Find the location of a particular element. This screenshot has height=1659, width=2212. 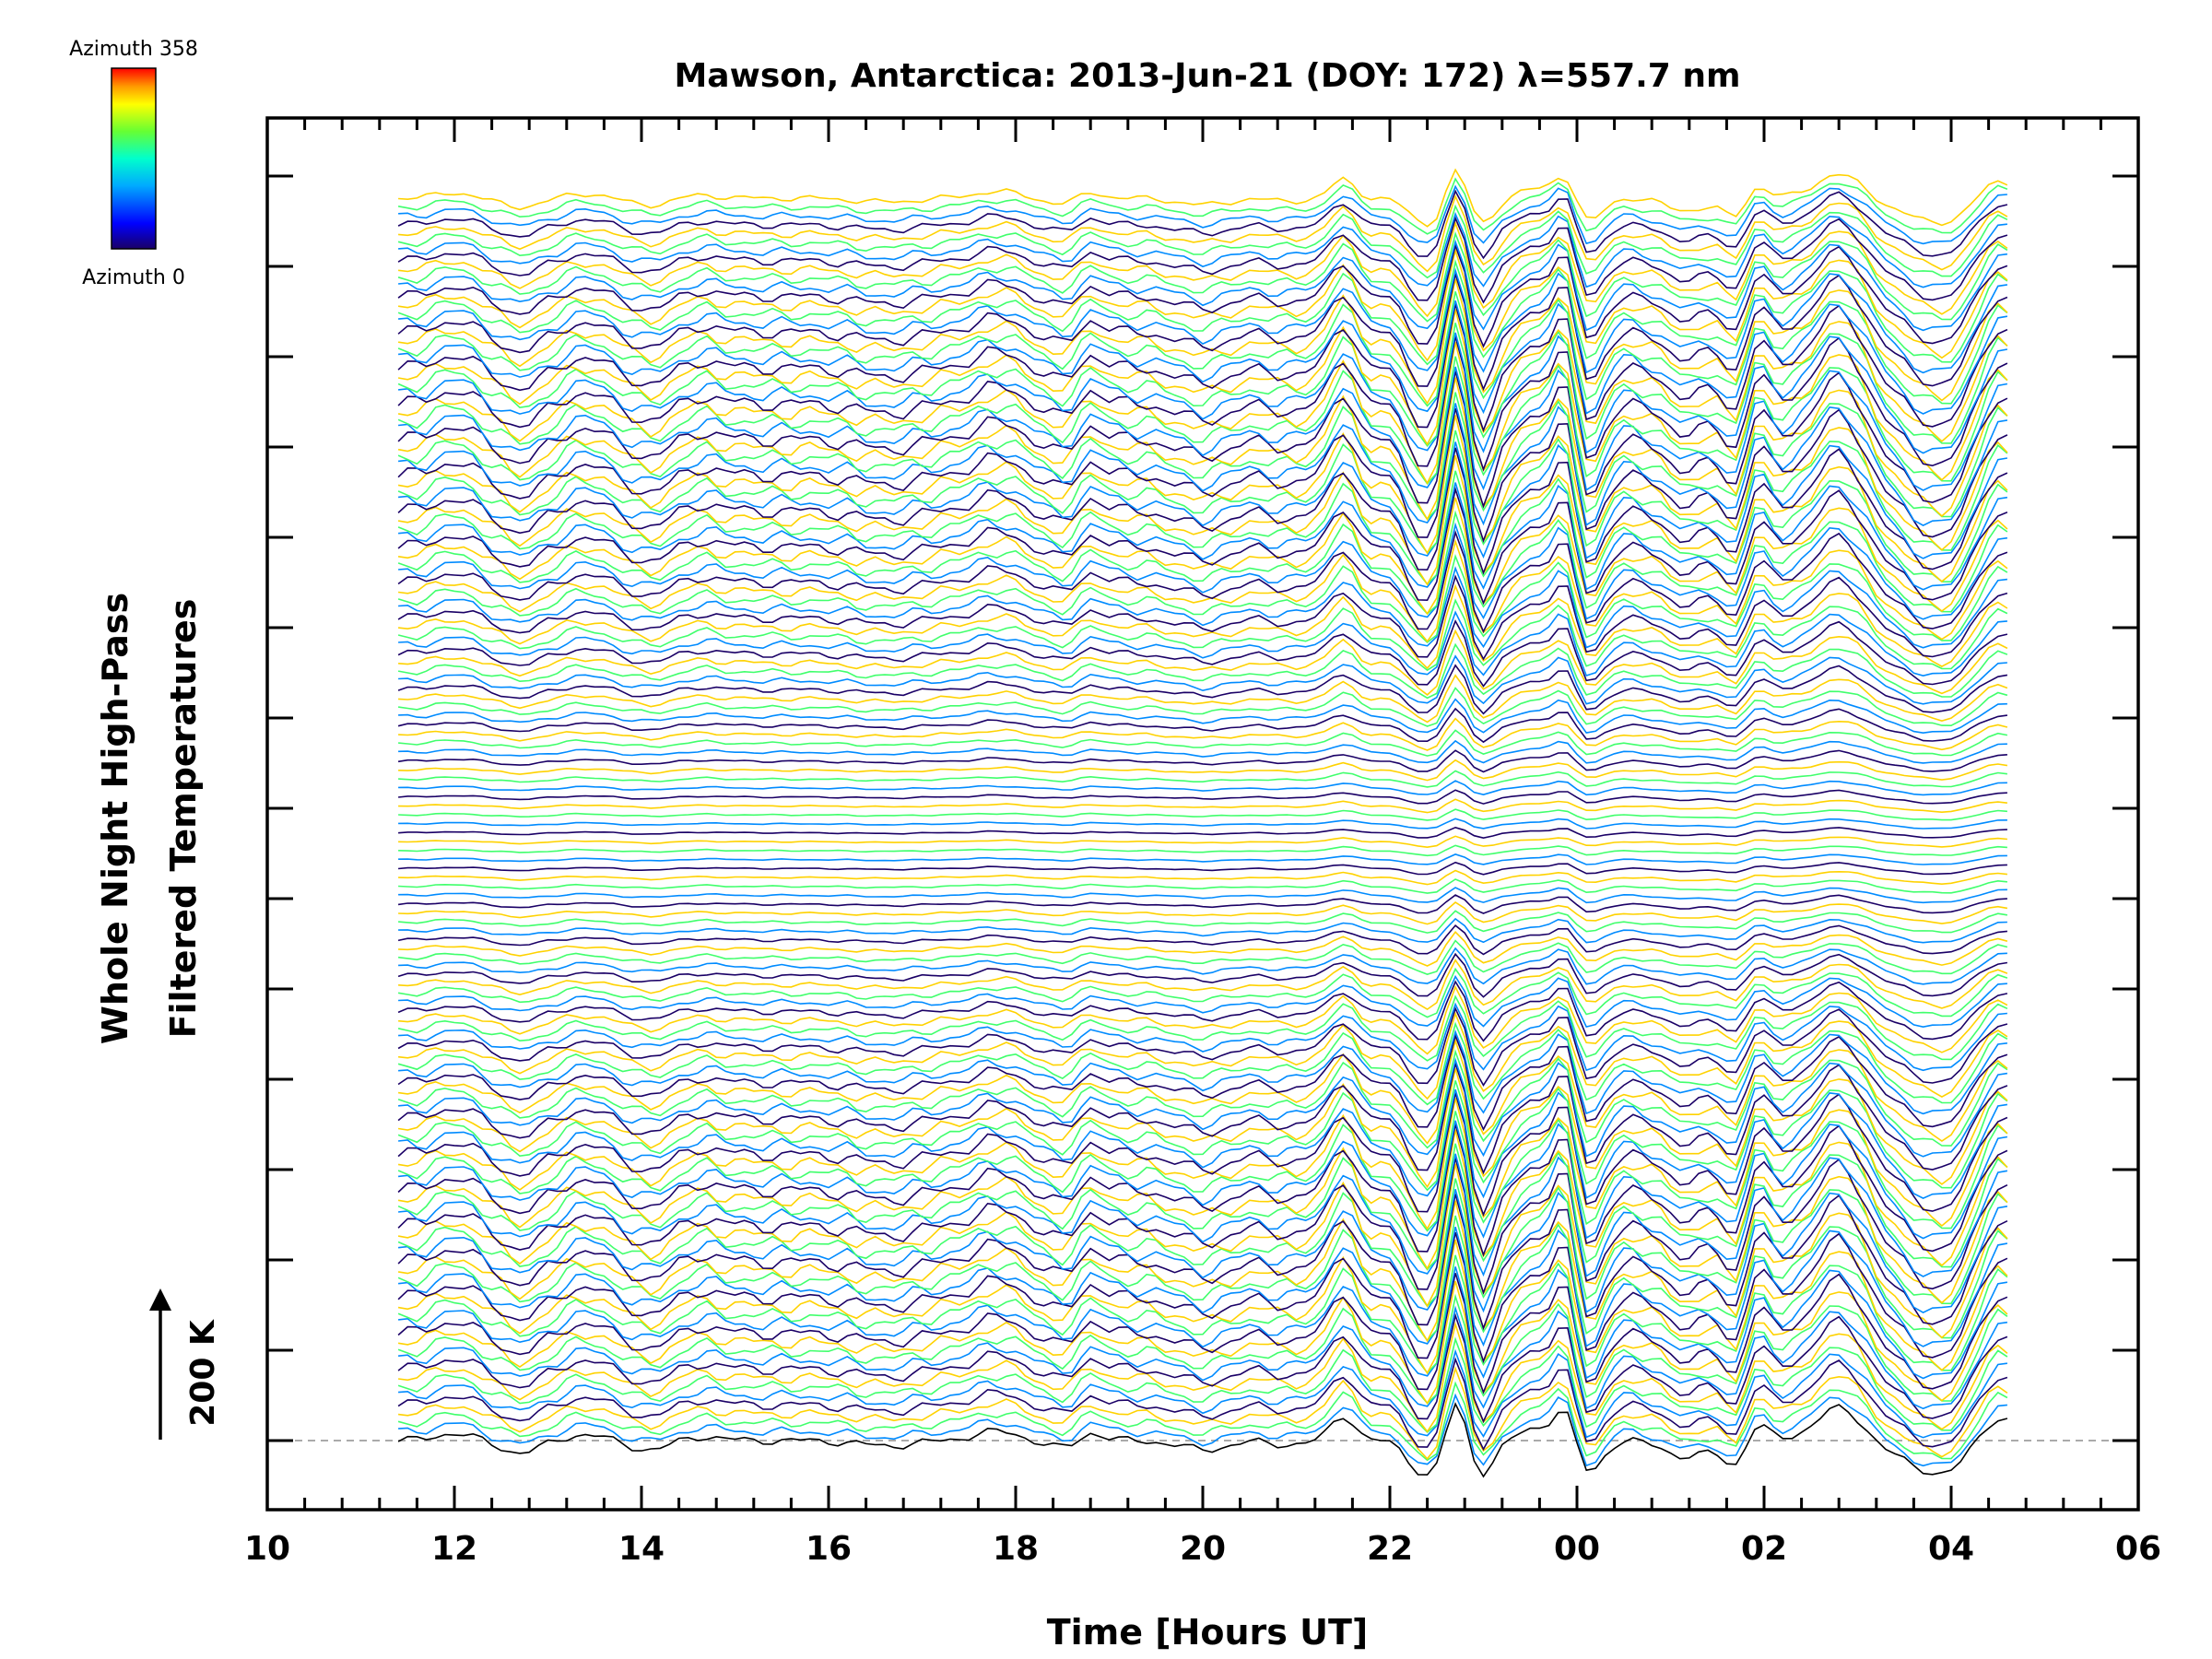

x-tick-label: 12 is located at coordinates (454, 1549).